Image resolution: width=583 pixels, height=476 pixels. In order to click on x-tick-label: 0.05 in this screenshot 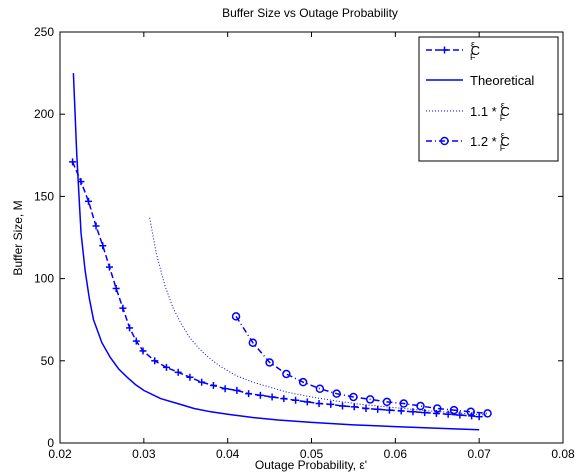, I will do `click(312, 454)`.